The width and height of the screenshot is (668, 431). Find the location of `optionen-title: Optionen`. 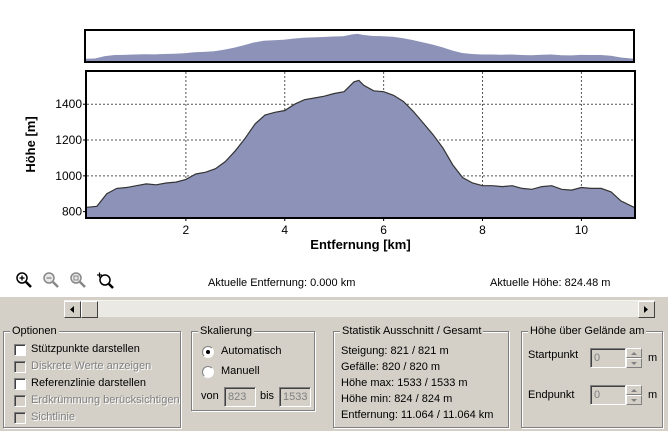

optionen-title: Optionen is located at coordinates (34, 331).